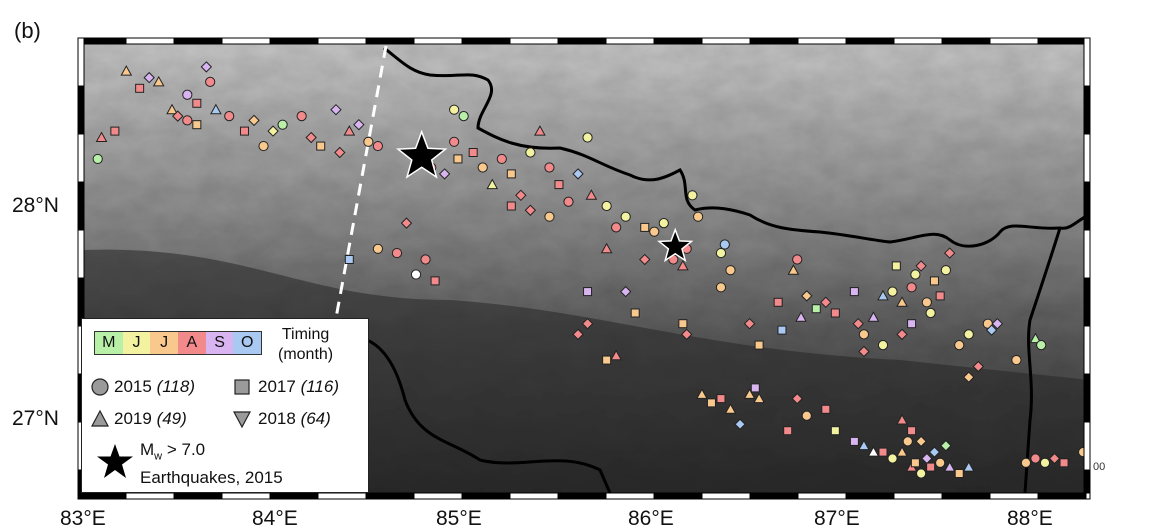  Describe the element at coordinates (1030, 518) in the screenshot. I see `lon-label-88e: 88°E` at that location.